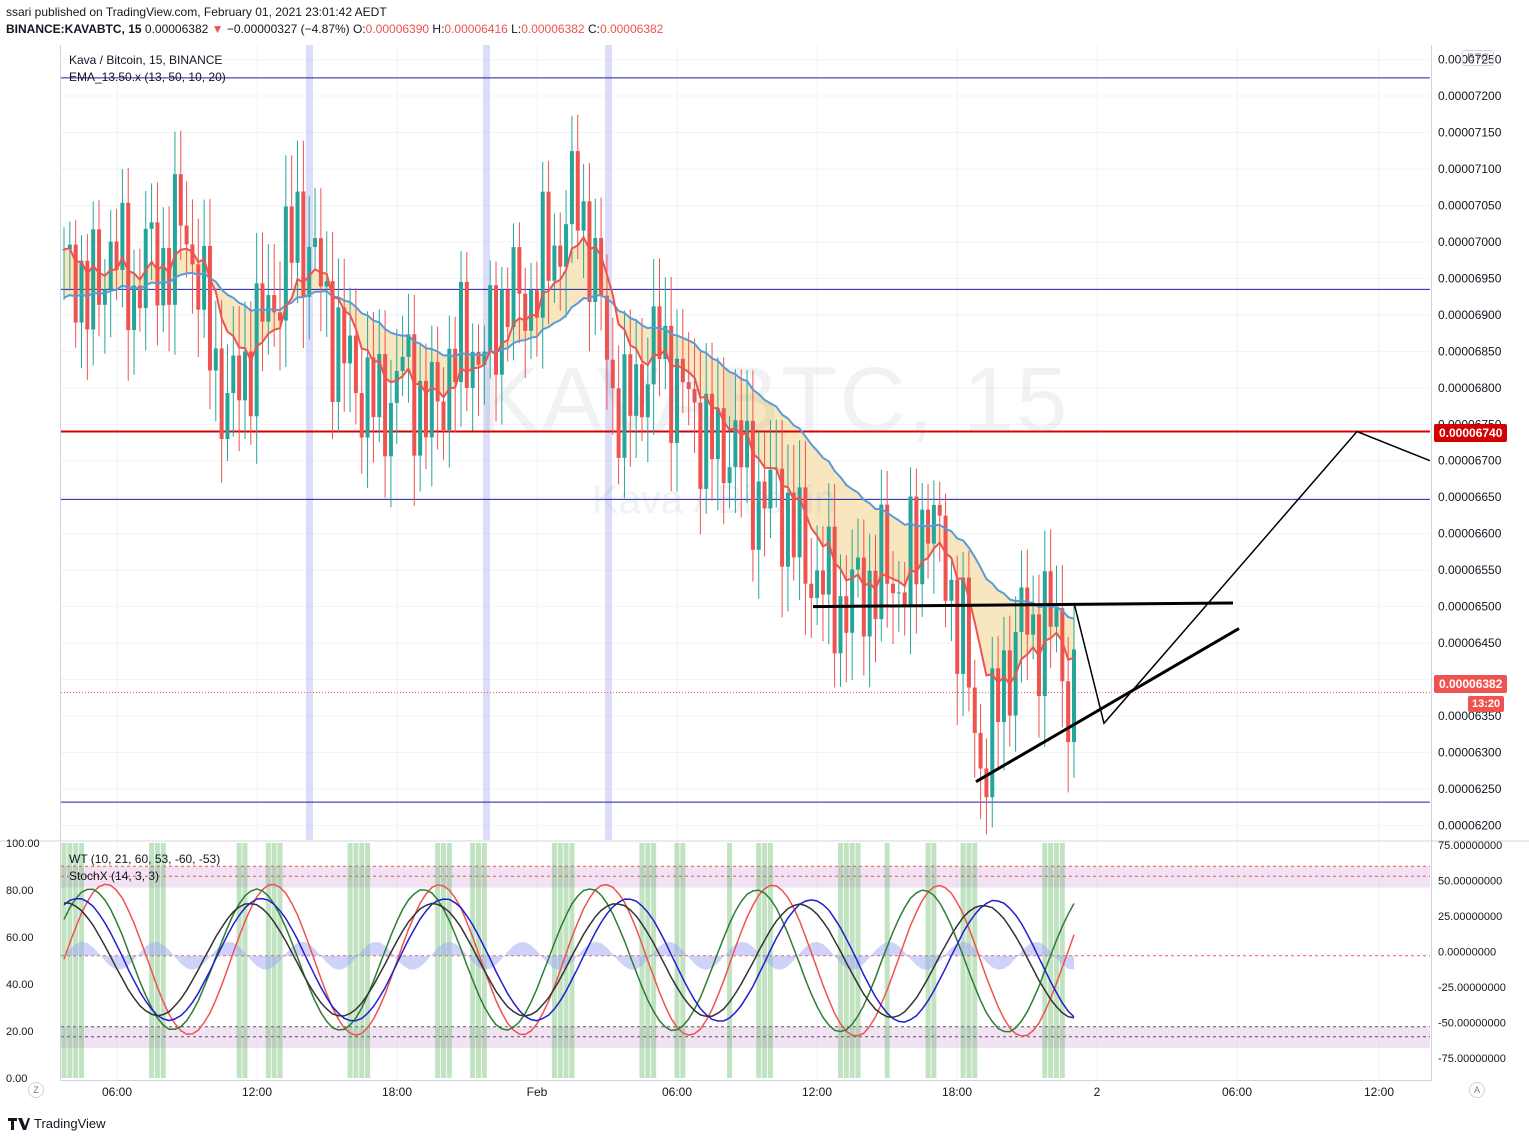 The width and height of the screenshot is (1529, 1142). Describe the element at coordinates (1470, 789) in the screenshot. I see `price-tick-label: 0.00006250` at that location.